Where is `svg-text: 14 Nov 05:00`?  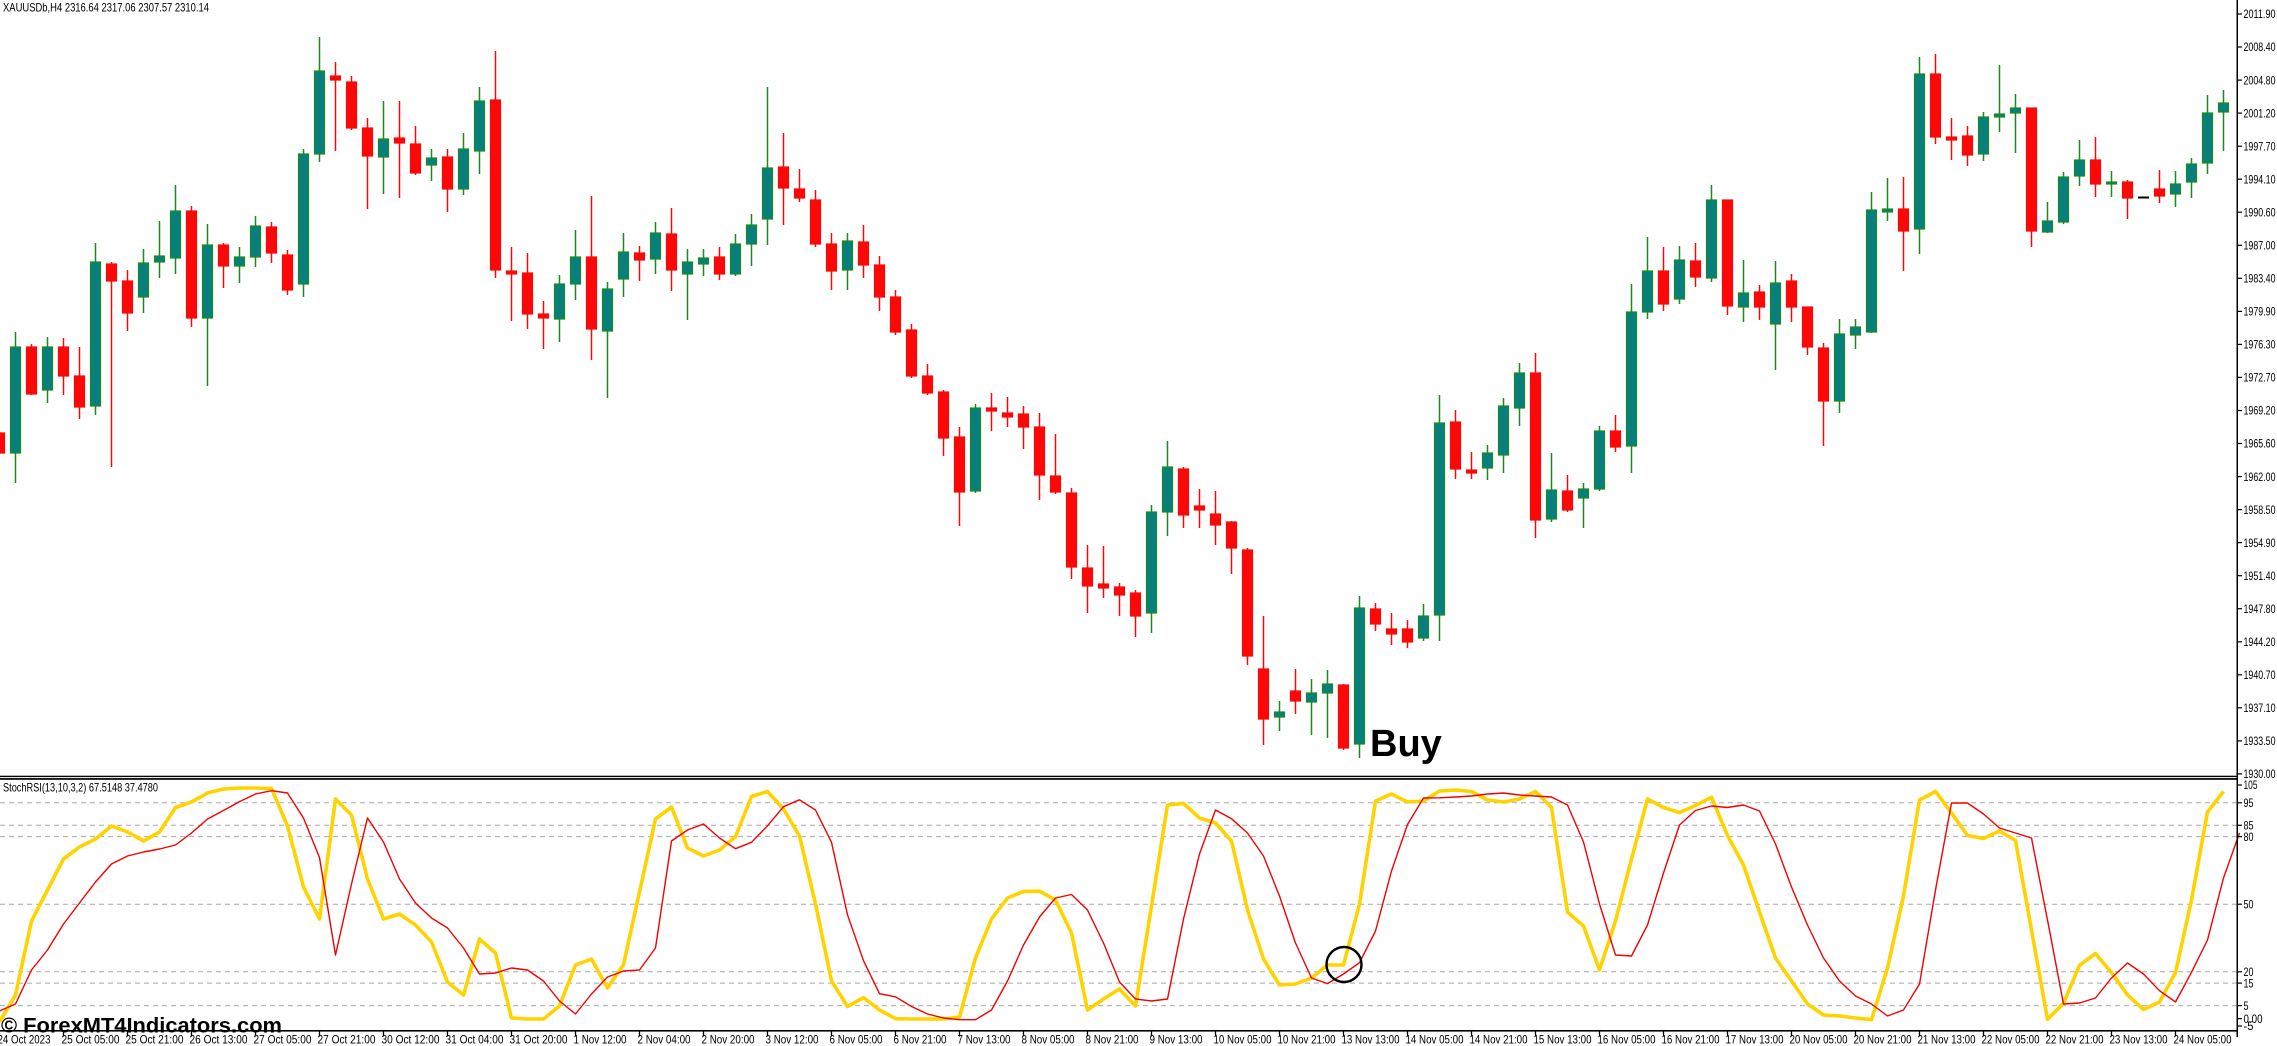
svg-text: 14 Nov 05:00 is located at coordinates (1435, 1040).